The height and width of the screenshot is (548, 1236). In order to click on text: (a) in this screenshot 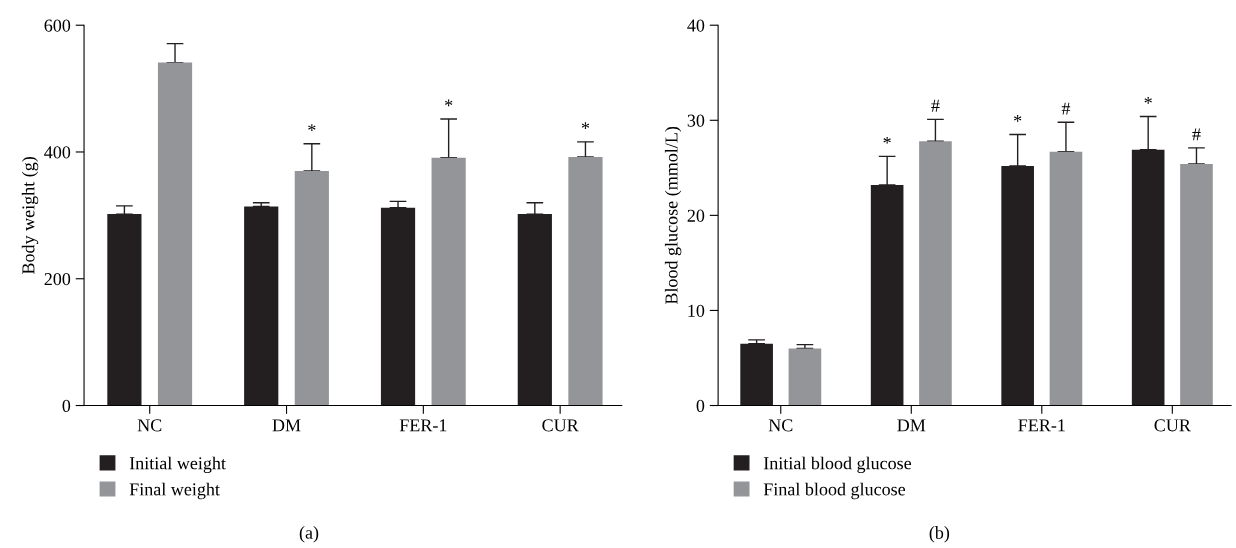, I will do `click(309, 534)`.